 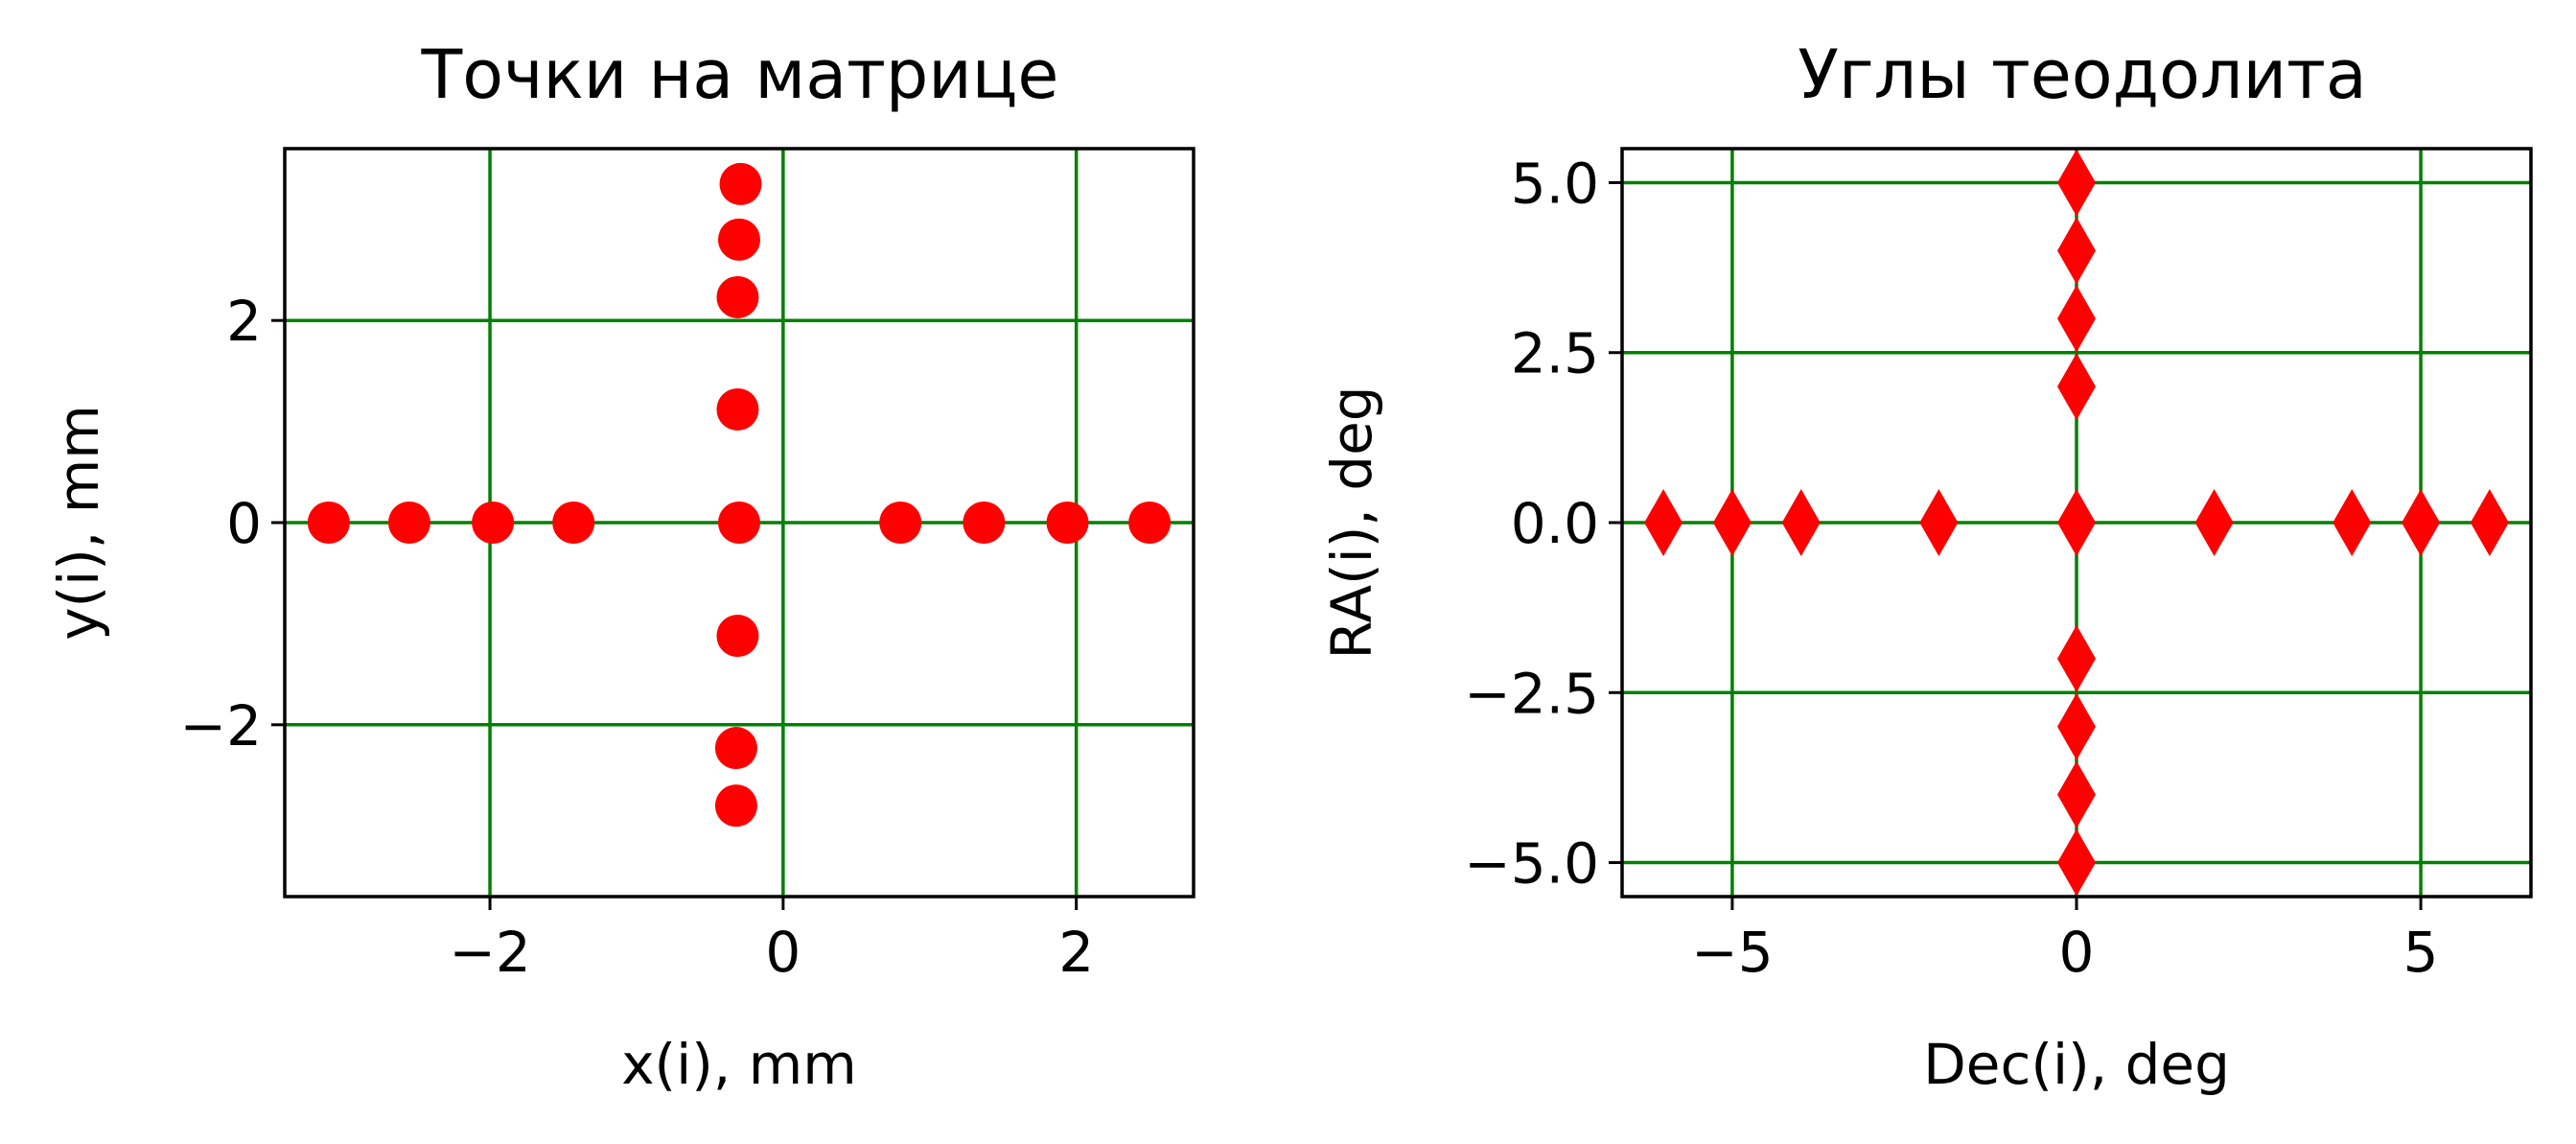 What do you see at coordinates (2076, 1064) in the screenshot?
I see `x-axis-label: Dec(i), deg` at bounding box center [2076, 1064].